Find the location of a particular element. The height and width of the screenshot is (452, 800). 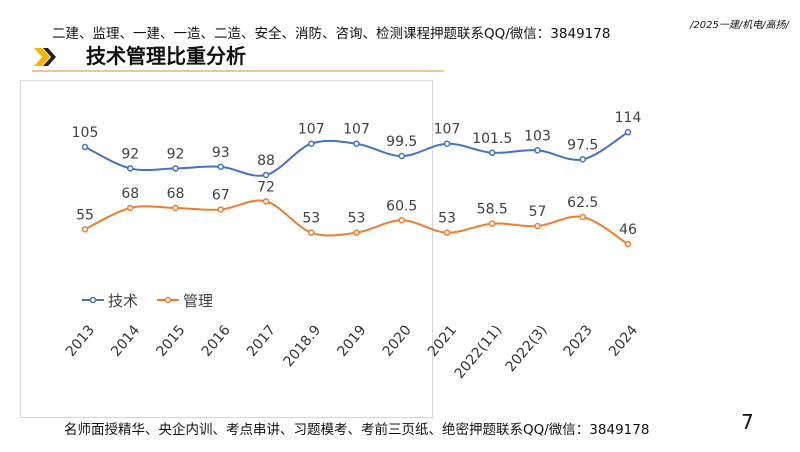

x-tick-label: 2022(3) is located at coordinates (527, 348).